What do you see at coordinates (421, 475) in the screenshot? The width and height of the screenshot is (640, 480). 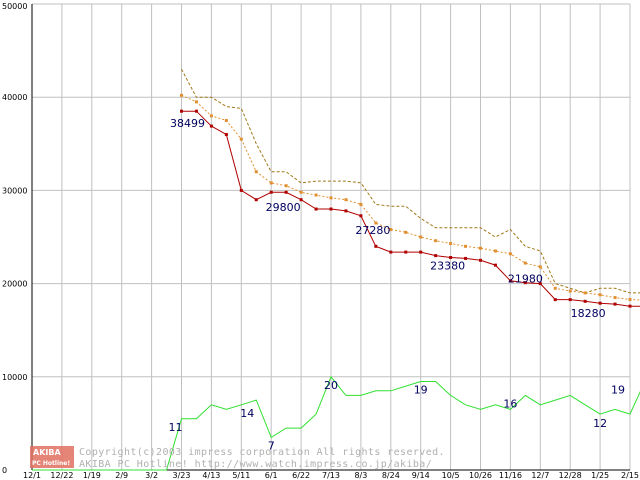 I see `x-tick-label: 9/14` at bounding box center [421, 475].